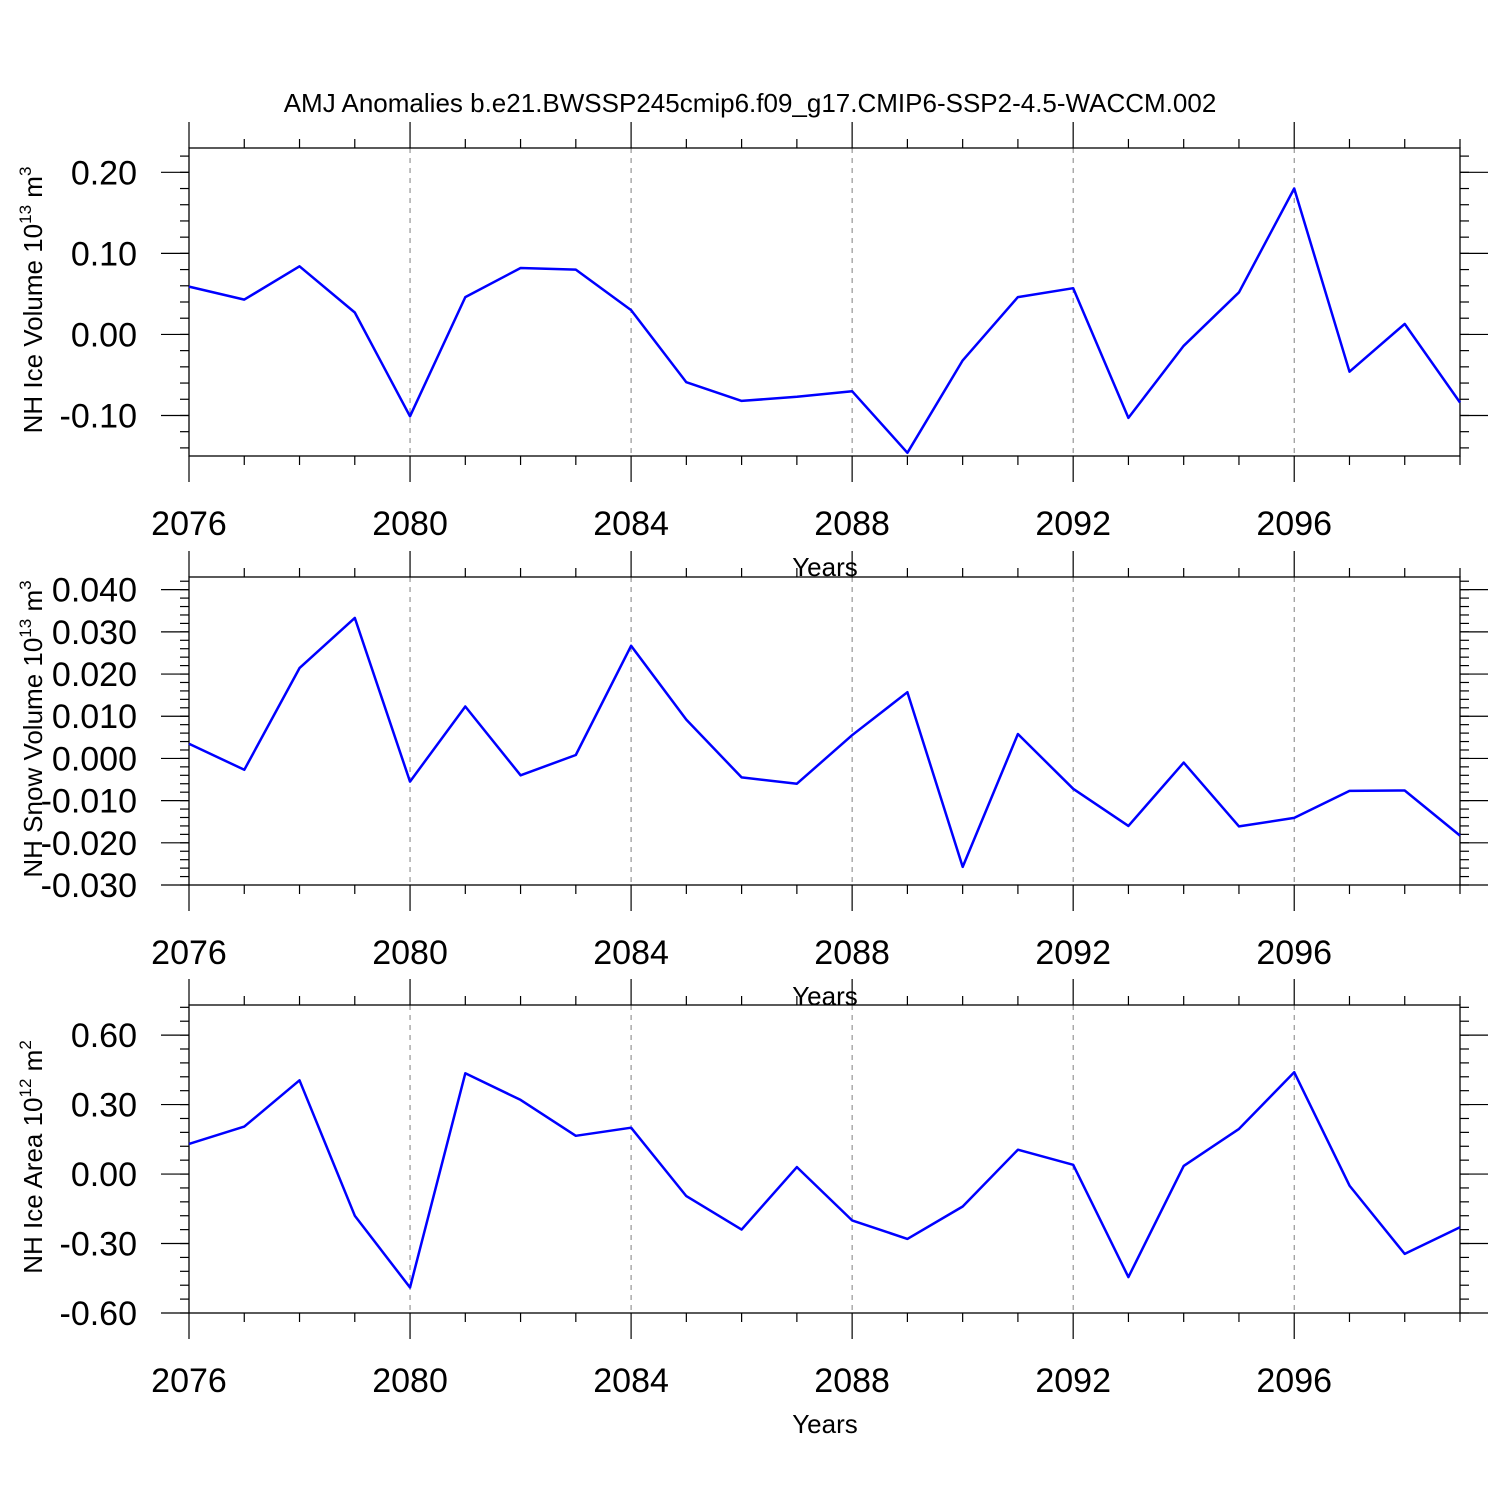 This screenshot has height=1500, width=1500. What do you see at coordinates (25, 1088) in the screenshot?
I see `y-axis-title-part: 12` at bounding box center [25, 1088].